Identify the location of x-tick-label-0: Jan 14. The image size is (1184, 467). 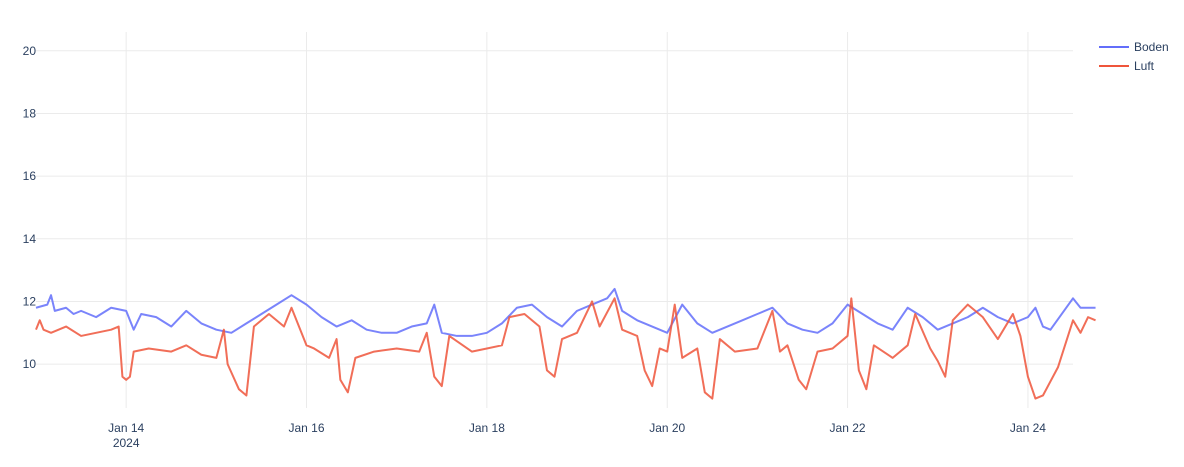
(126, 428).